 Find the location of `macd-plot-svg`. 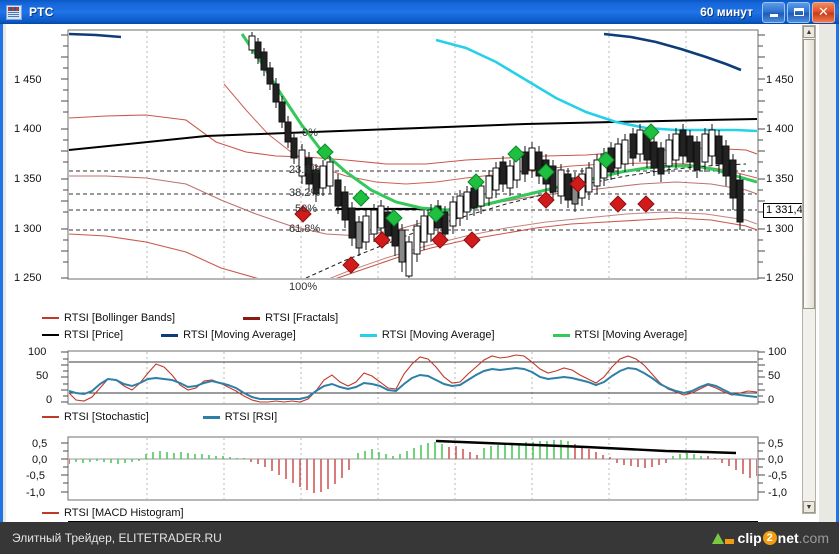

macd-plot-svg is located at coordinates (413, 468).